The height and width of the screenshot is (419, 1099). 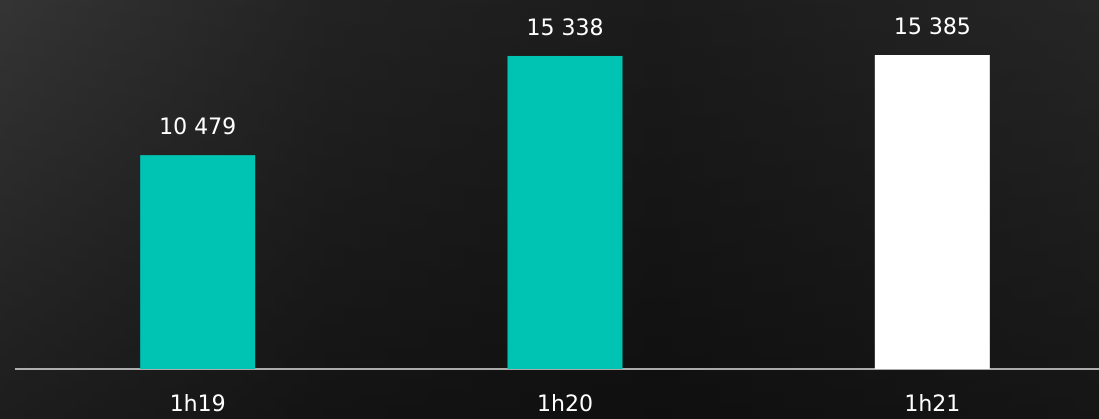 What do you see at coordinates (198, 404) in the screenshot?
I see `x-tick-label: 1h19` at bounding box center [198, 404].